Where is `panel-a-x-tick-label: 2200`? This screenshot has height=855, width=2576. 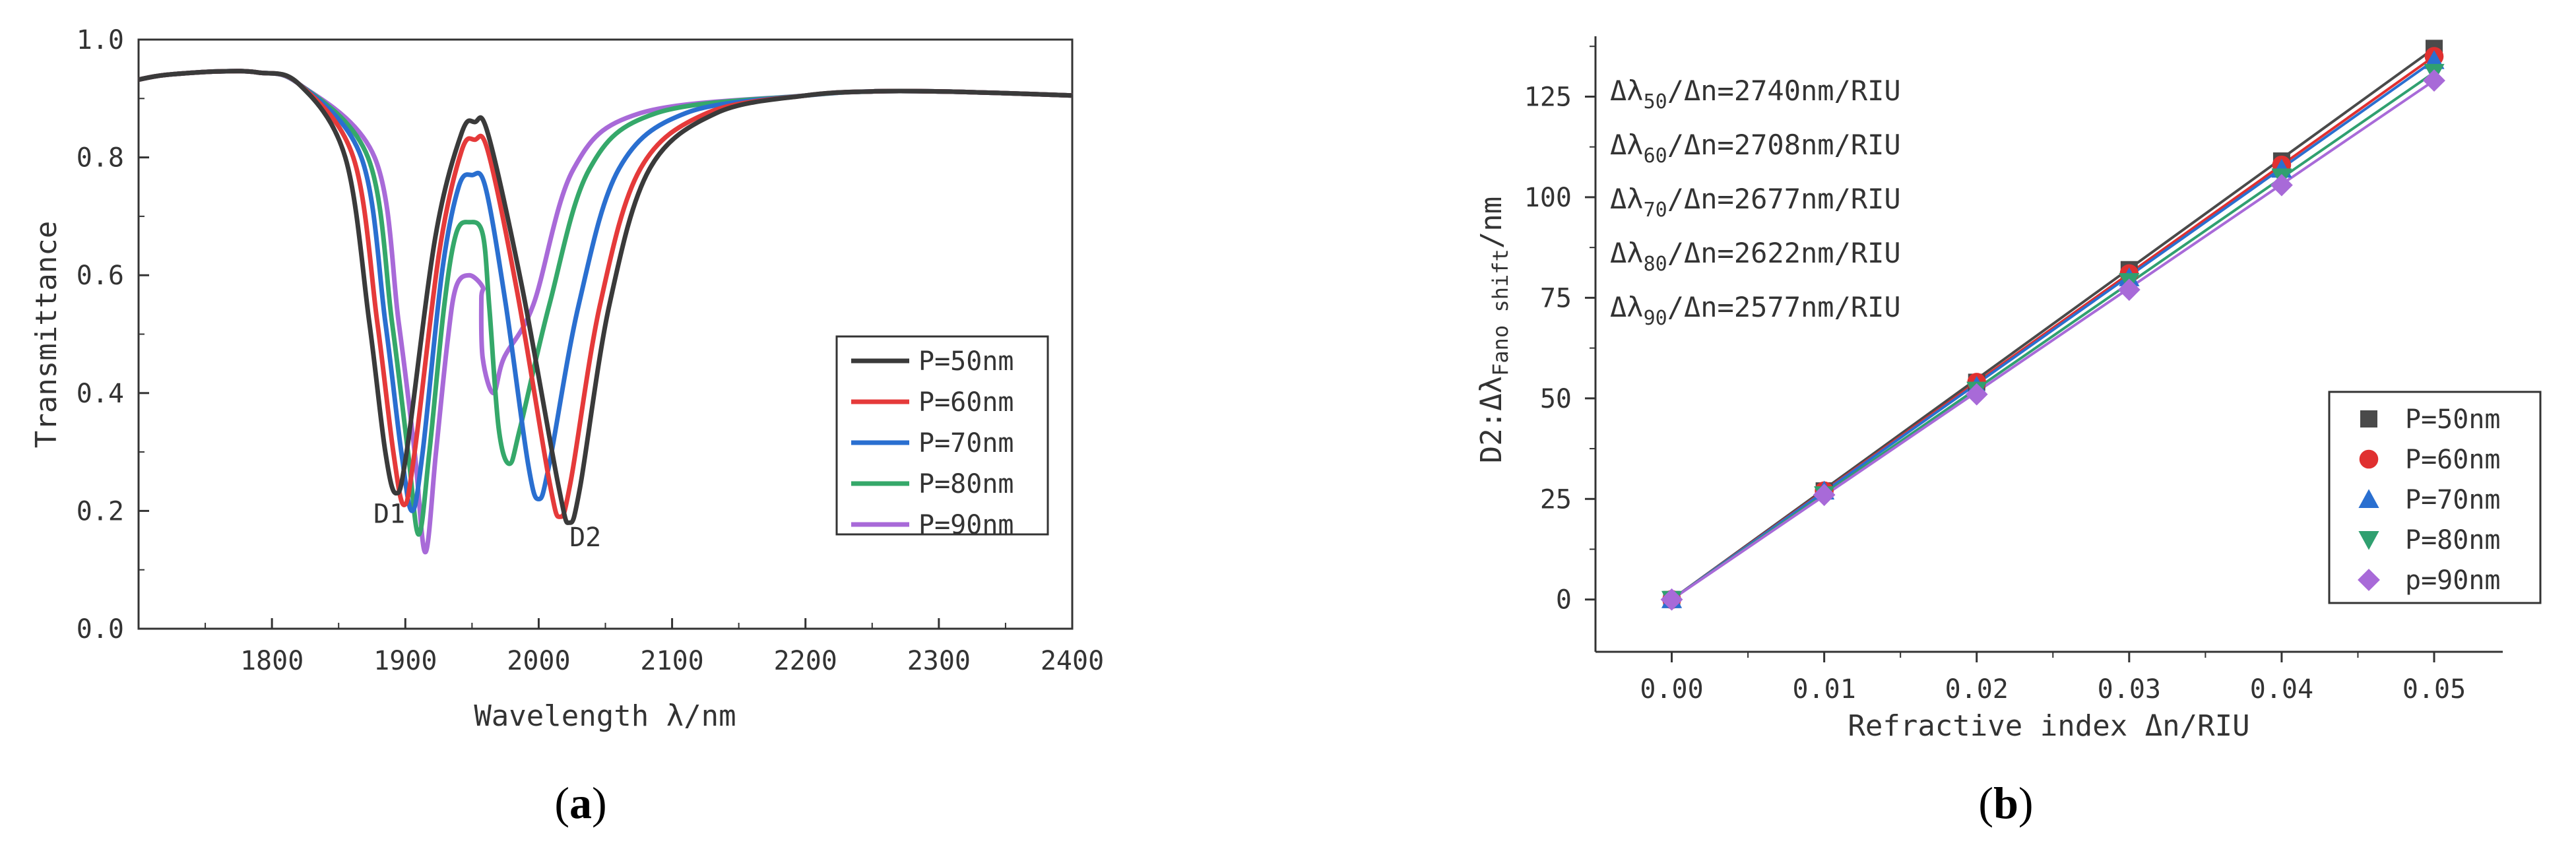
panel-a-x-tick-label: 2200 is located at coordinates (805, 661).